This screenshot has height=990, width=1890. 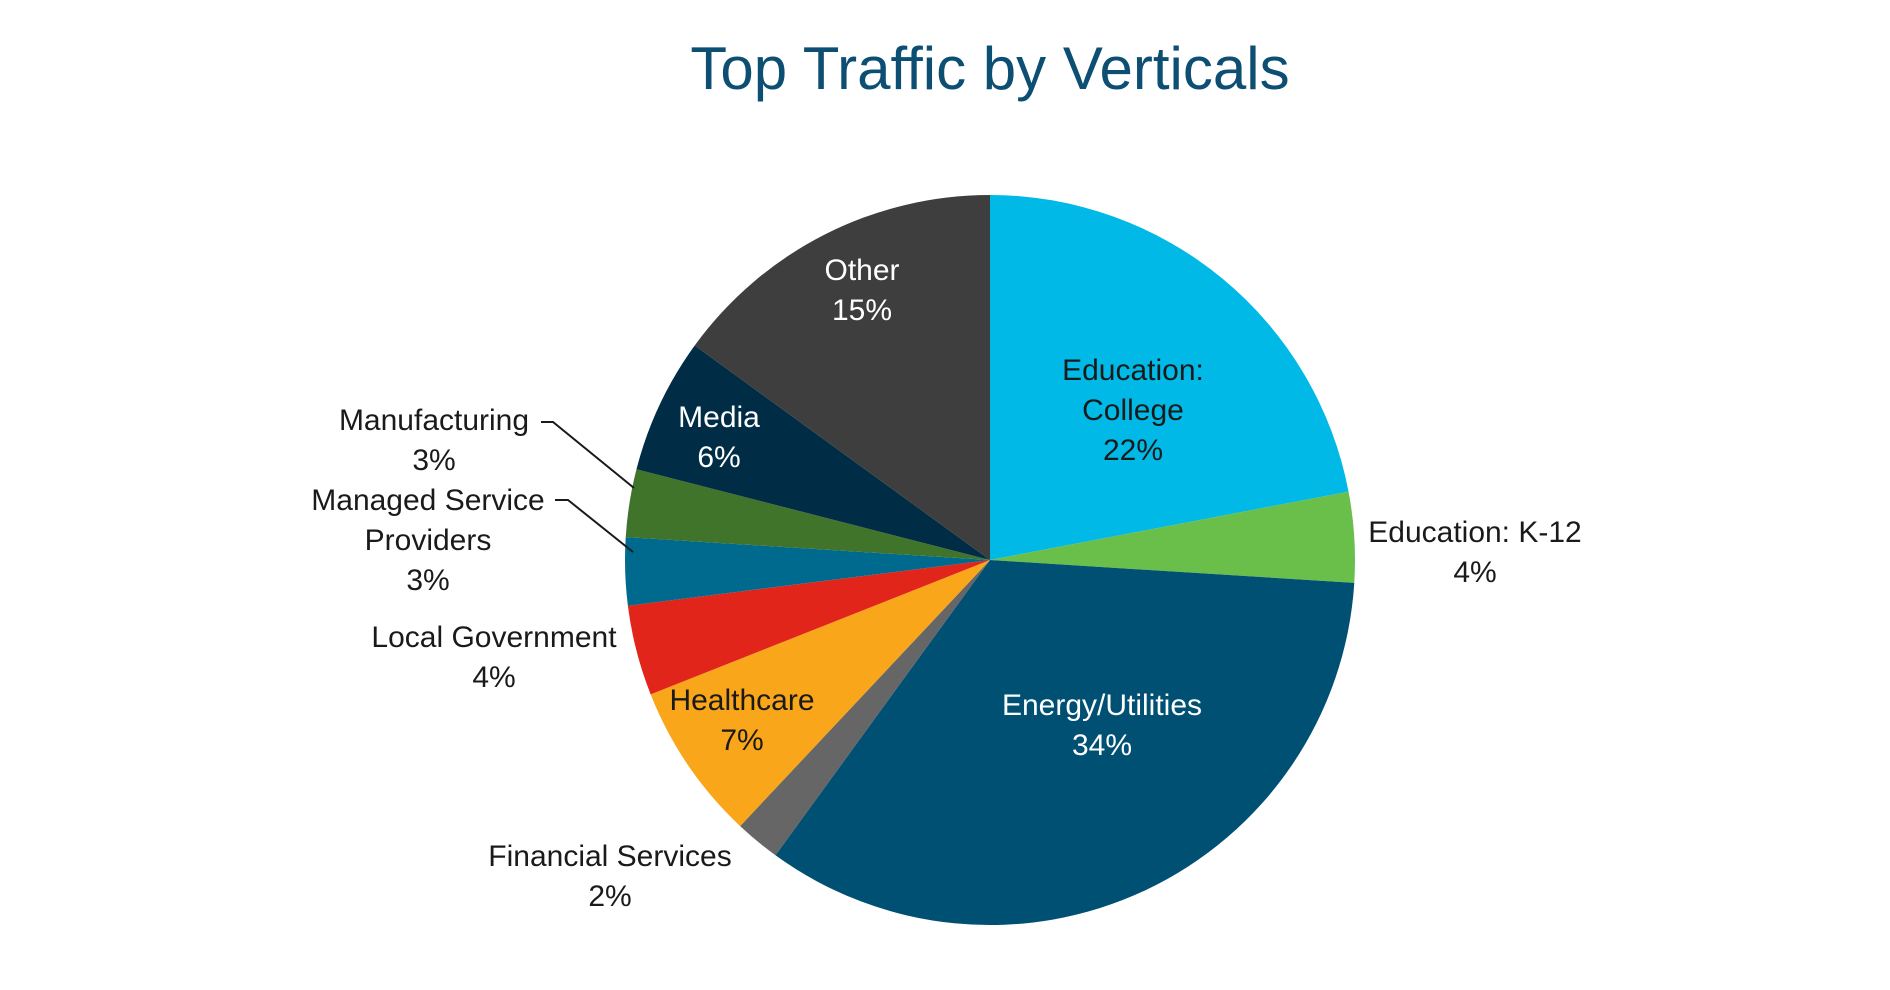 I want to click on pie-slice-education-college, so click(x=1169, y=377).